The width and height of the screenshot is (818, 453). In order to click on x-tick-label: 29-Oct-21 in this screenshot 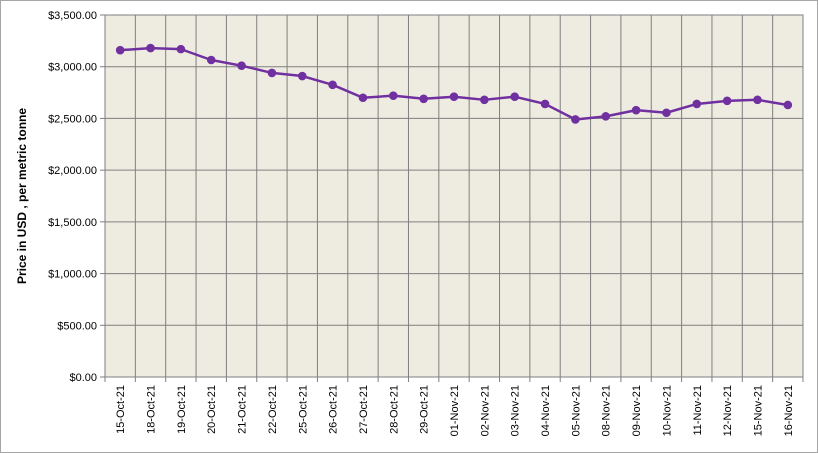, I will do `click(425, 409)`.